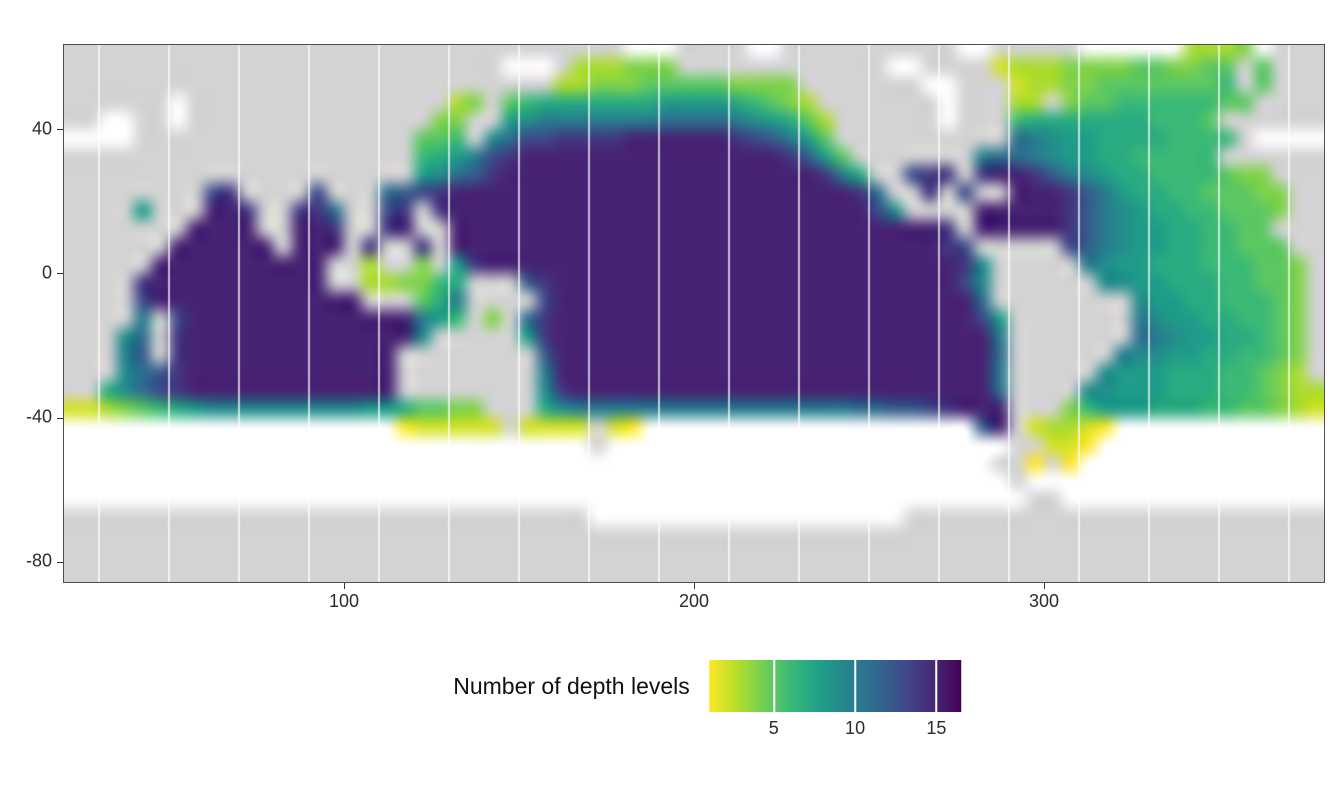  What do you see at coordinates (46, 272) in the screenshot?
I see `y-axis-tick-label: 0` at bounding box center [46, 272].